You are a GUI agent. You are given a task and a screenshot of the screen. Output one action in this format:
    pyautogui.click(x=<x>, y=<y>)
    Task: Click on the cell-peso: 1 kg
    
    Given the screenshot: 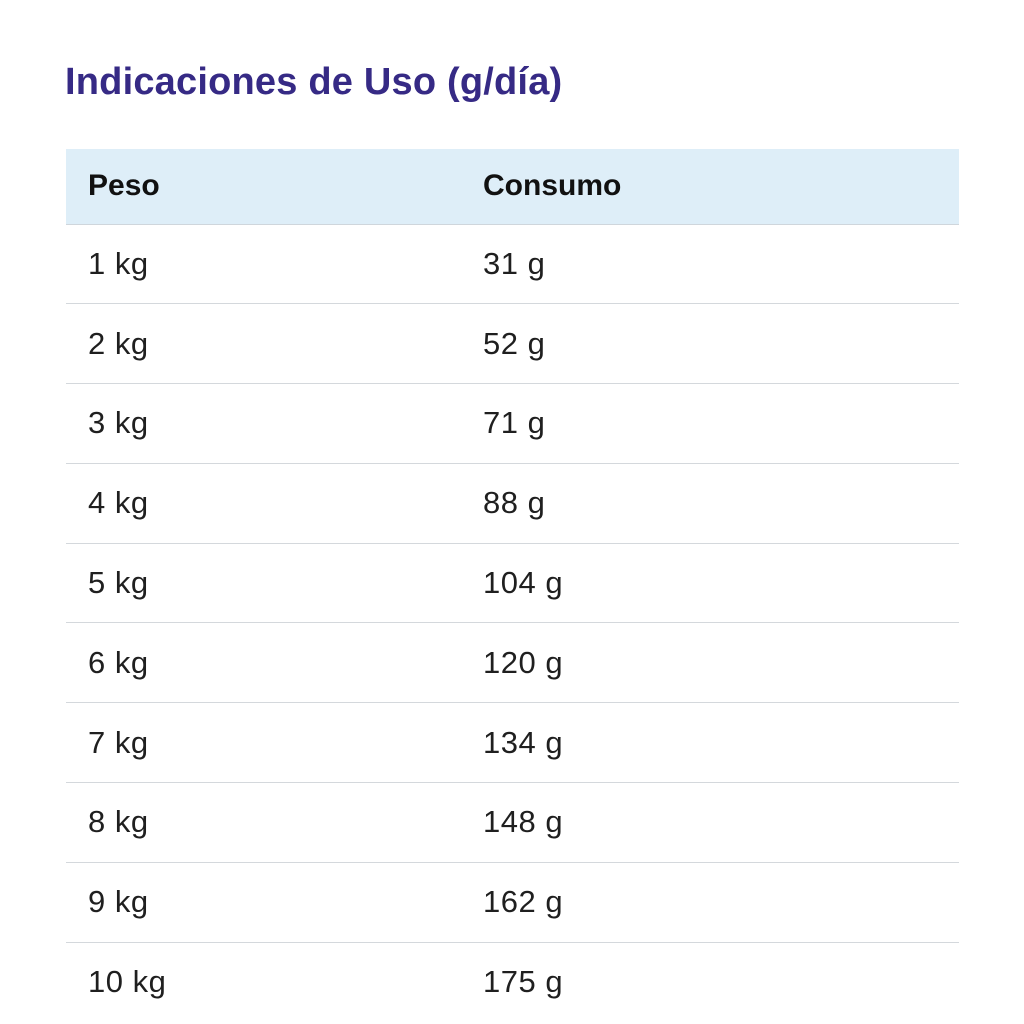 What is the action you would take?
    pyautogui.click(x=263, y=264)
    